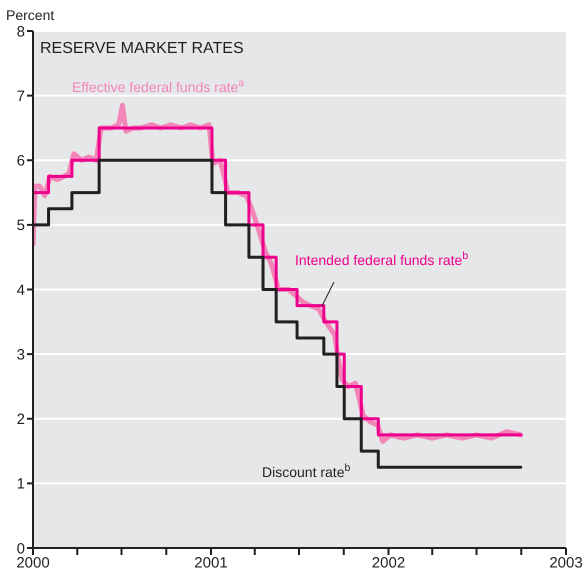 The image size is (583, 586). What do you see at coordinates (566, 563) in the screenshot?
I see `x-tick-label: 2003` at bounding box center [566, 563].